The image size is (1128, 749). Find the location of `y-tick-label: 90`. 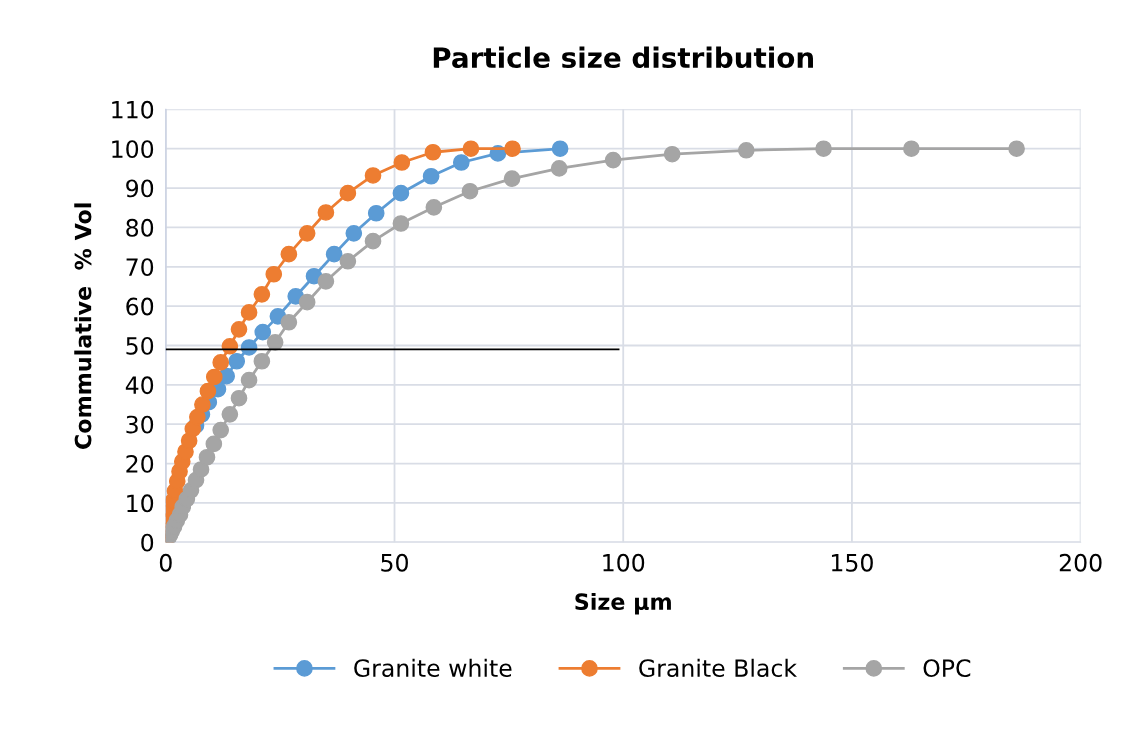

y-tick-label: 90 is located at coordinates (140, 188).